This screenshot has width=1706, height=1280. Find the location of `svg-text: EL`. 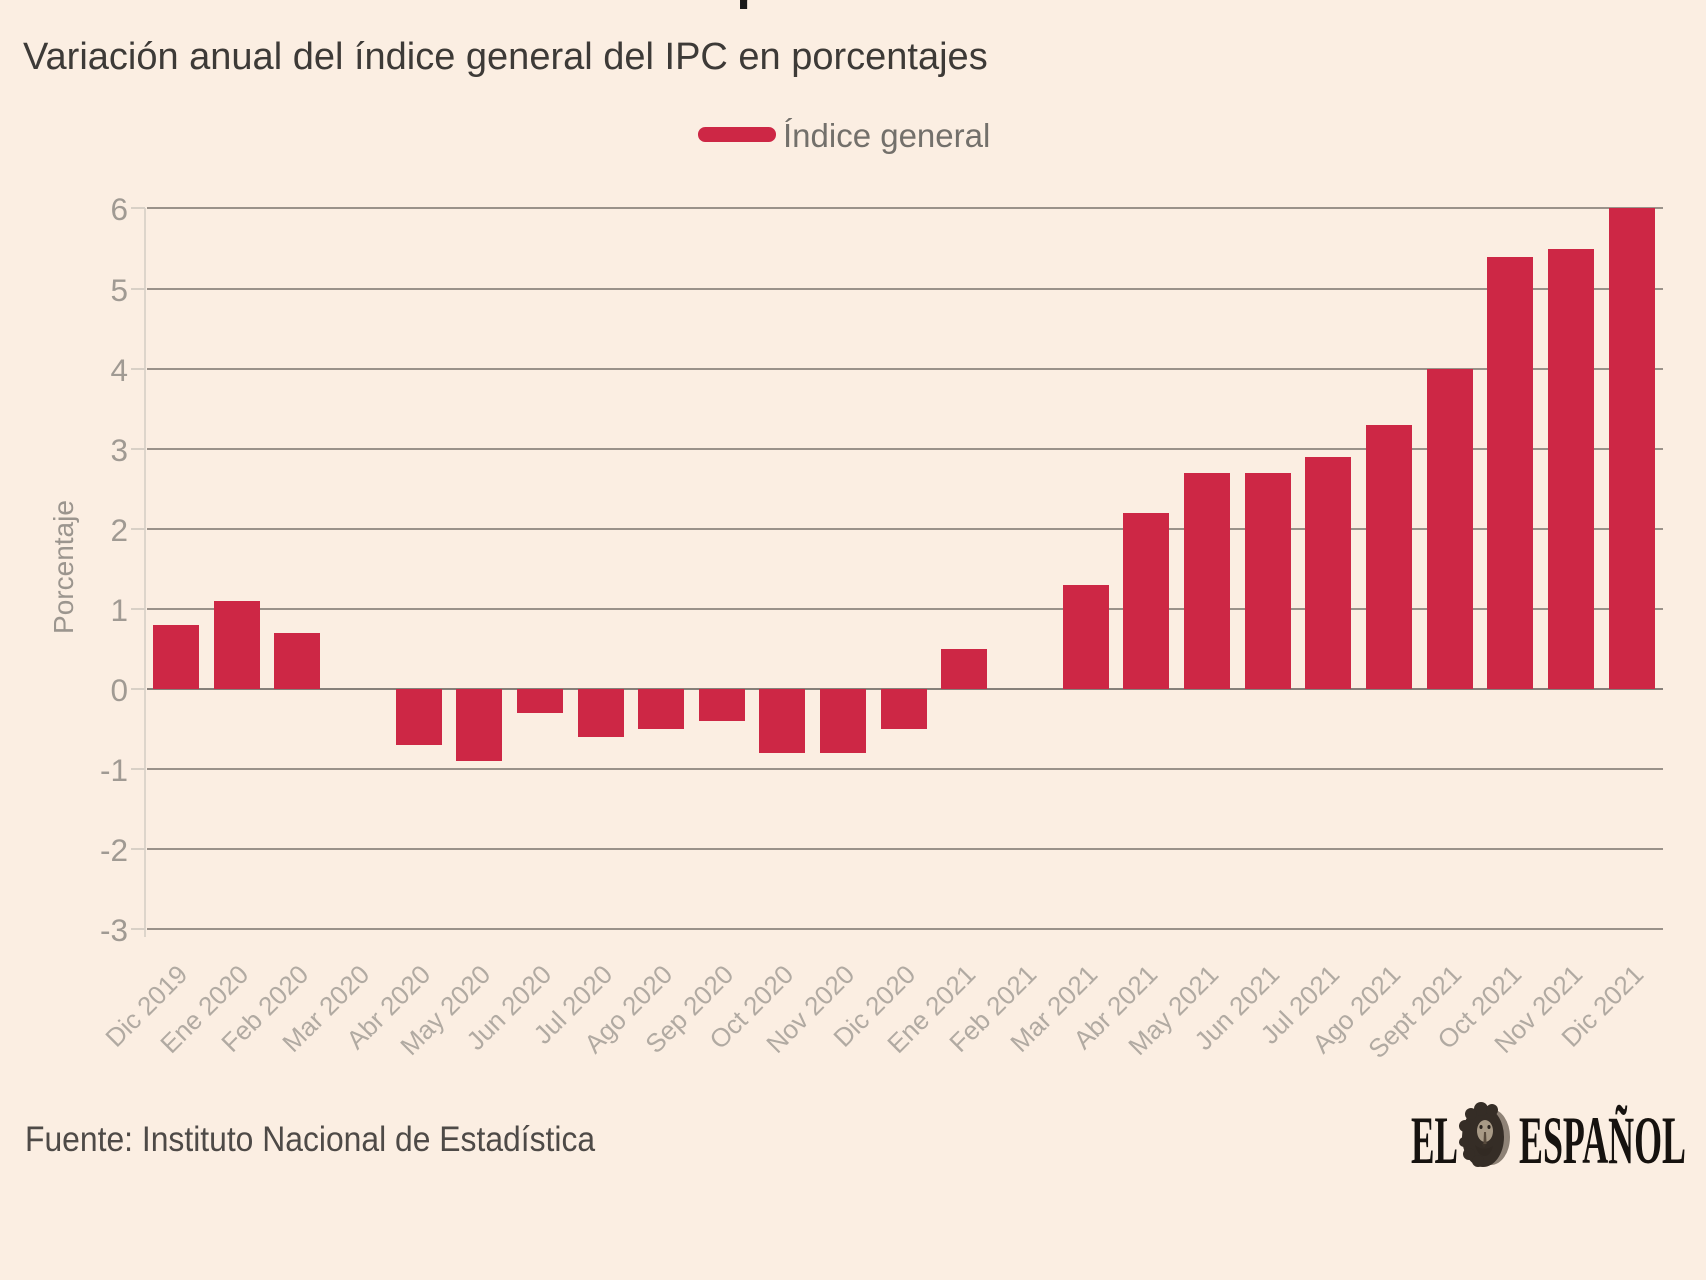

svg-text: EL is located at coordinates (1434, 1138).